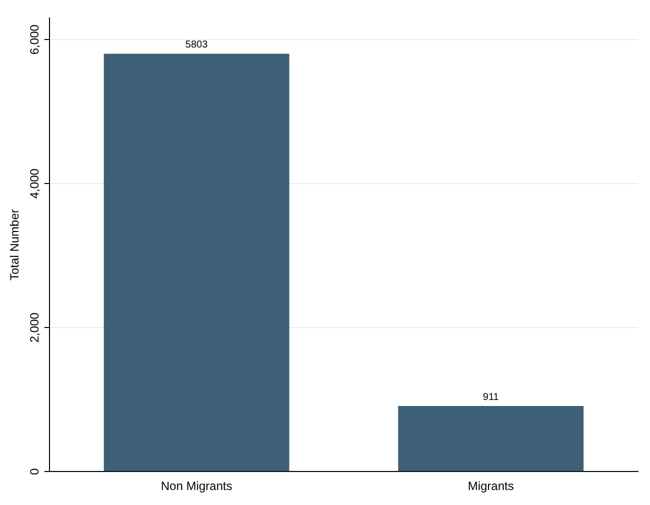 The image size is (650, 505). Describe the element at coordinates (491, 486) in the screenshot. I see `x-tick-label: Migrants` at that location.